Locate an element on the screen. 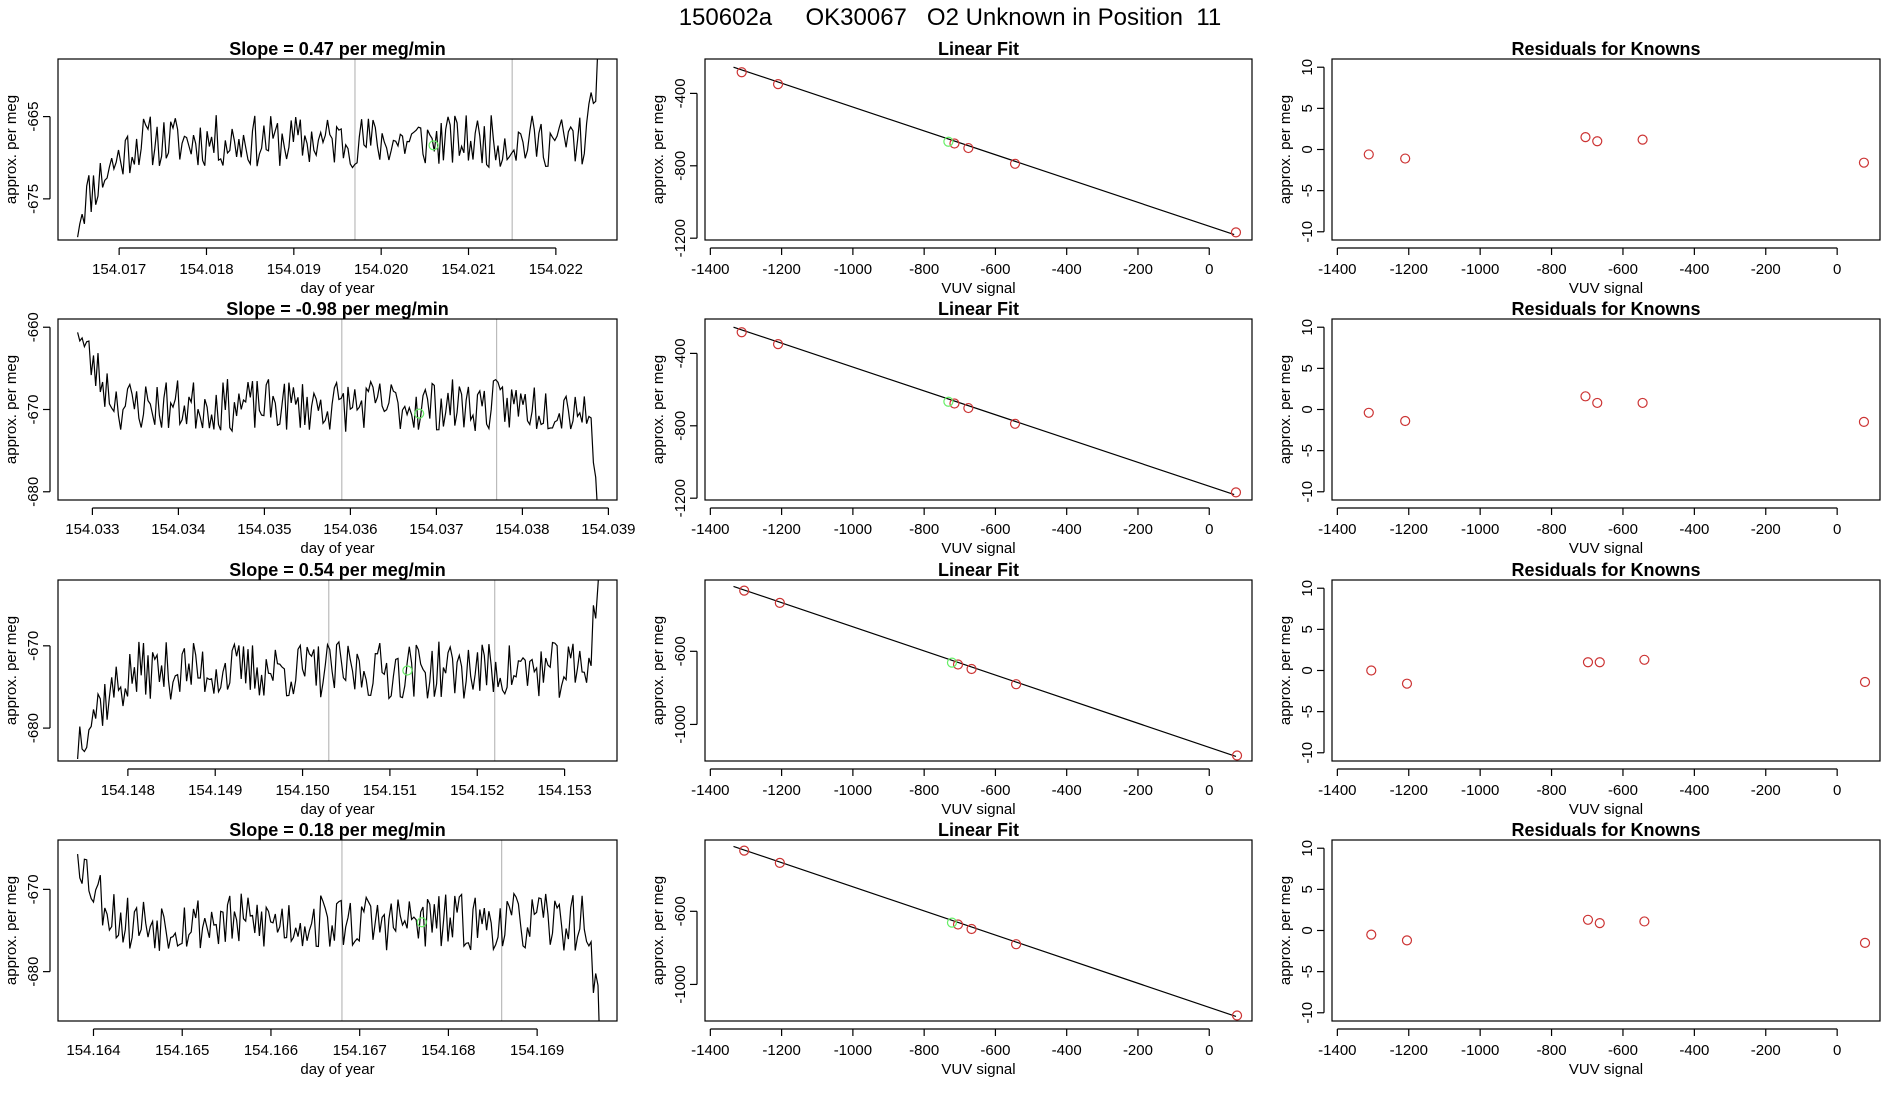  x-tick-label: 154.022 is located at coordinates (556, 269).